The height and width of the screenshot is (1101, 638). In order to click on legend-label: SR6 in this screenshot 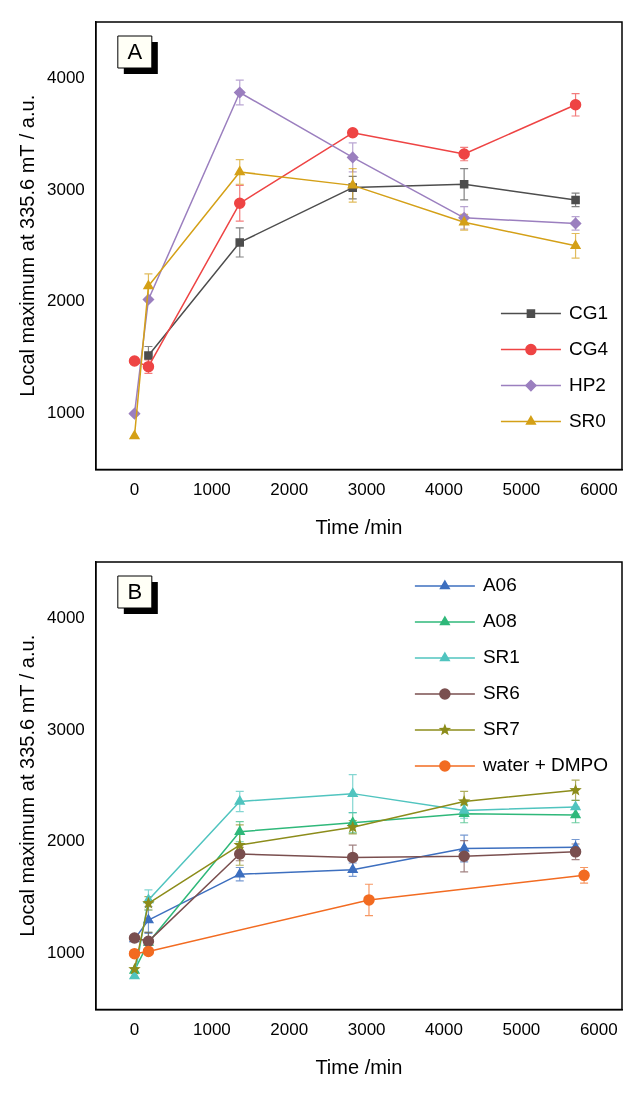, I will do `click(501, 693)`.